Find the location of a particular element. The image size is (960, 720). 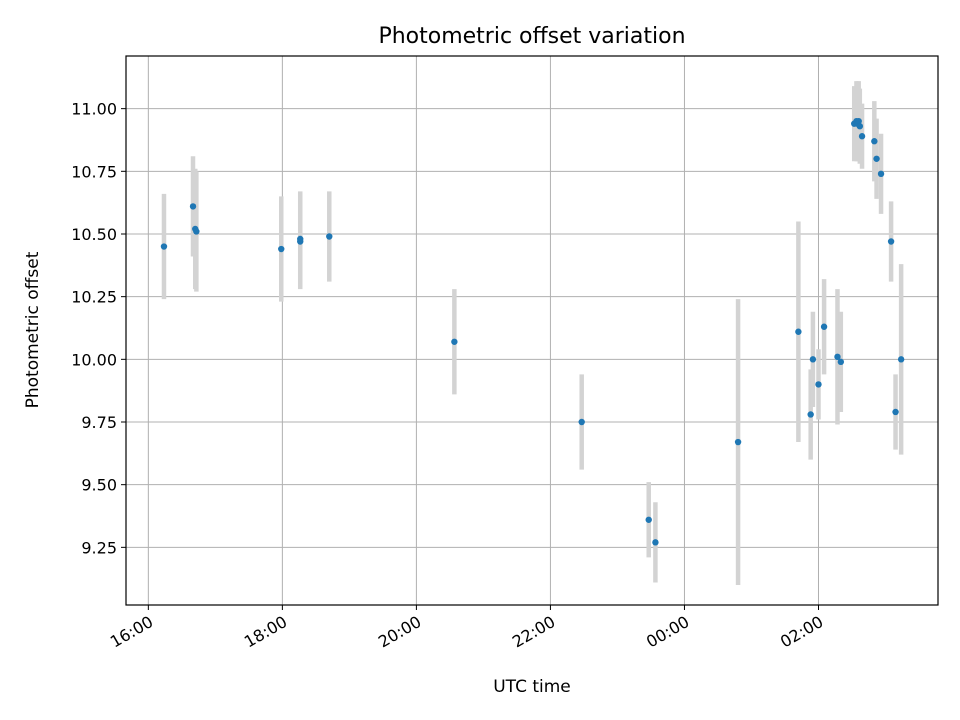

y-tick-label: 10.50 is located at coordinates (94, 234).